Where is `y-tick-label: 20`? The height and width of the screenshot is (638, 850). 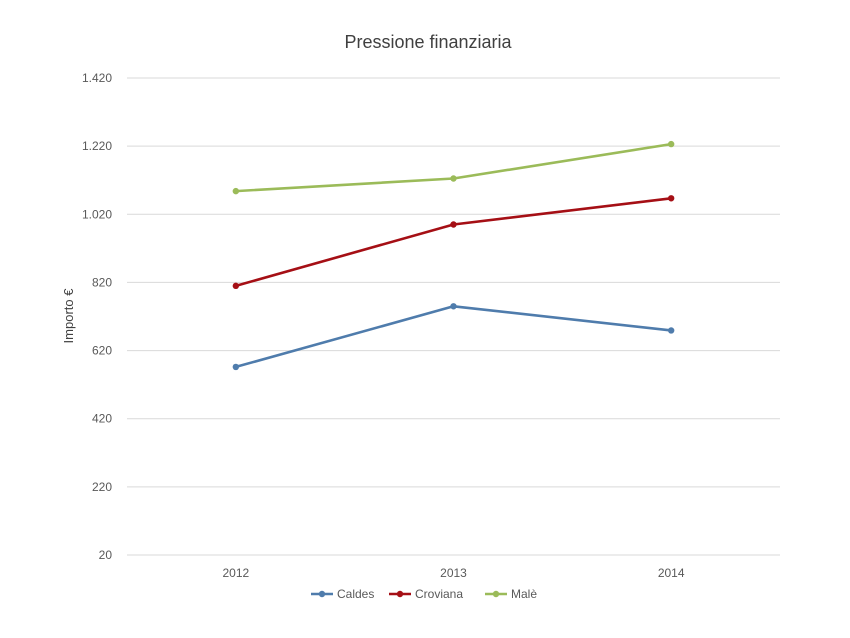
y-tick-label: 20 is located at coordinates (106, 555).